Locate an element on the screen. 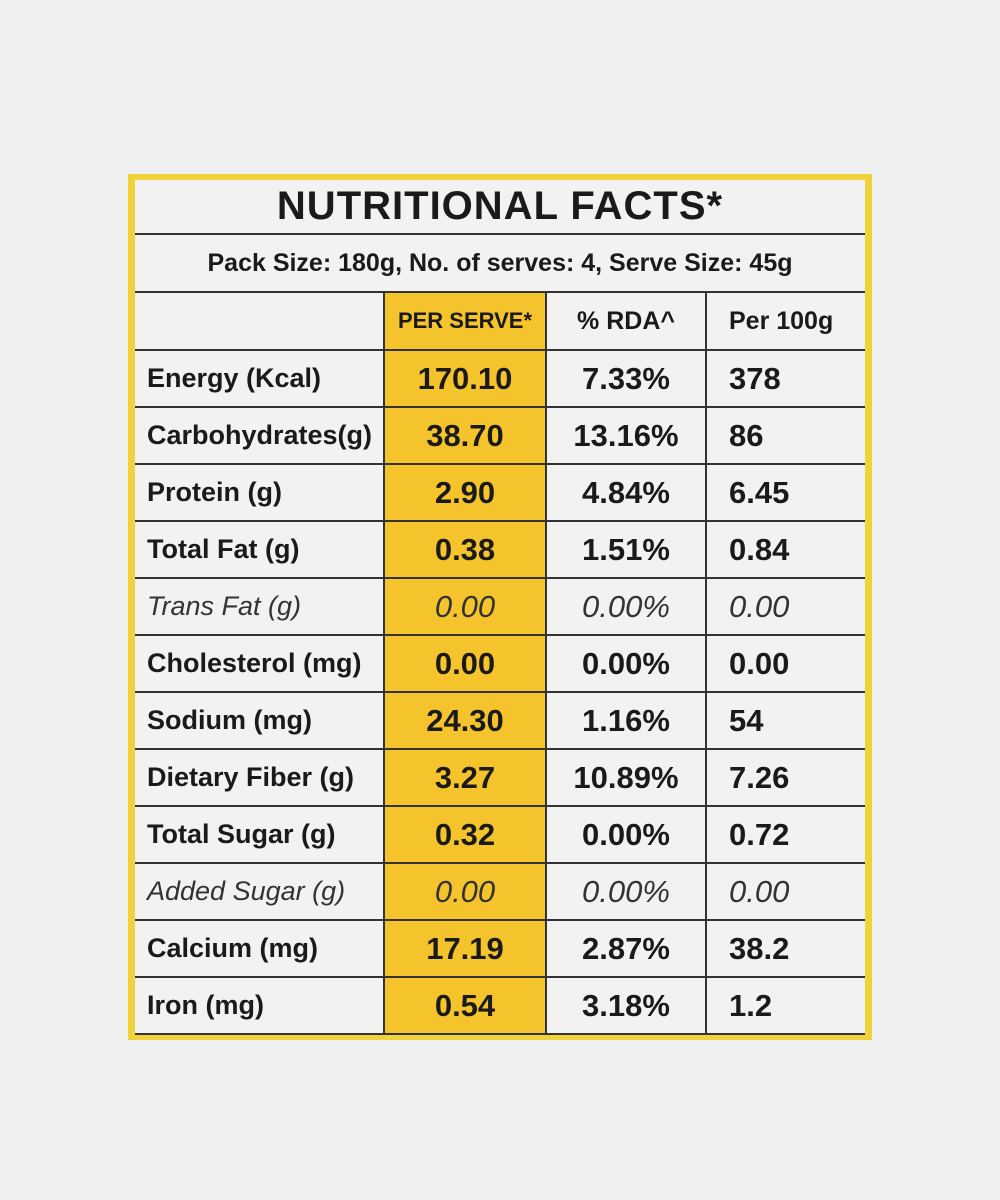  nutrient-label: Calcium (mg) is located at coordinates (260, 948).